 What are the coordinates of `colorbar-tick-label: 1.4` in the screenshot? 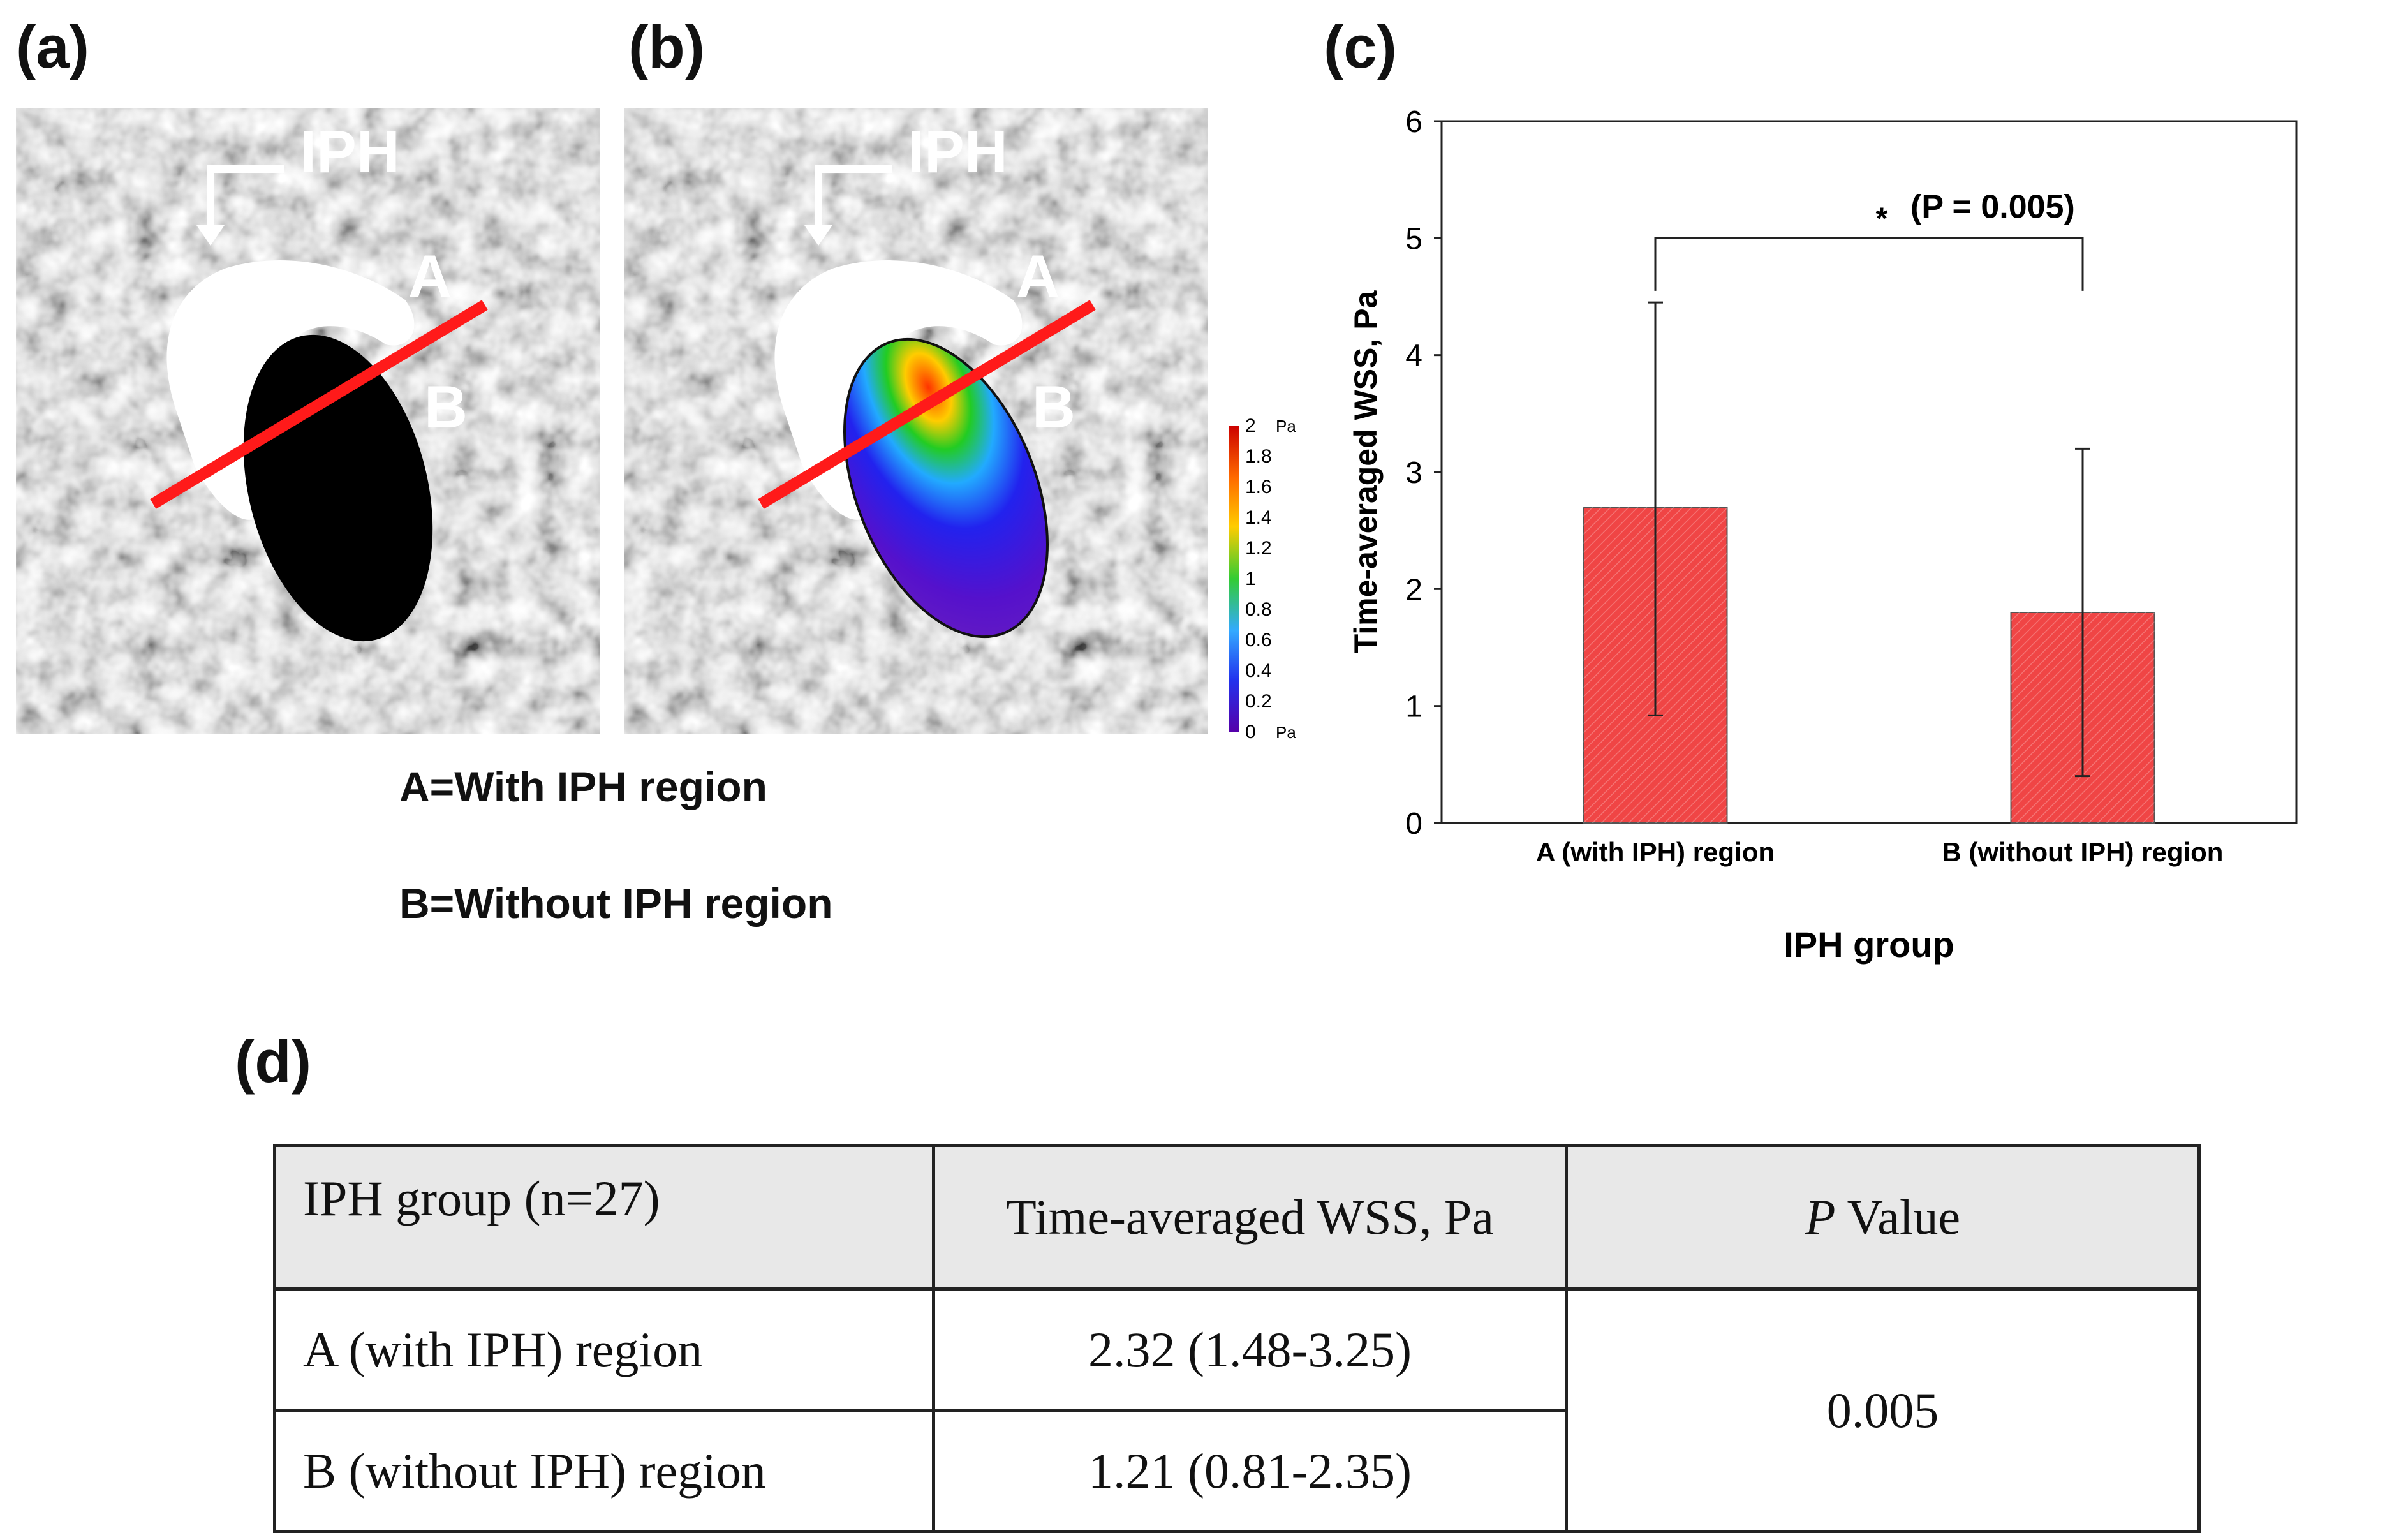 It's located at (1258, 518).